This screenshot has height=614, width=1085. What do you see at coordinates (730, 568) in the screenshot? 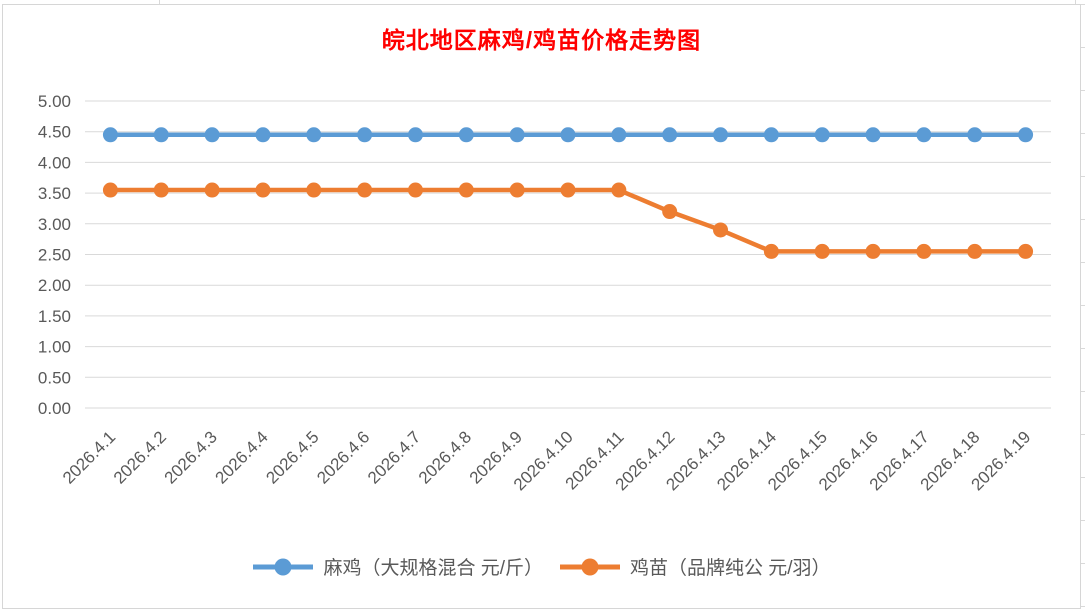
I see `legend-label-jimiao: 鸡苗（品牌纯公 元/羽）` at bounding box center [730, 568].